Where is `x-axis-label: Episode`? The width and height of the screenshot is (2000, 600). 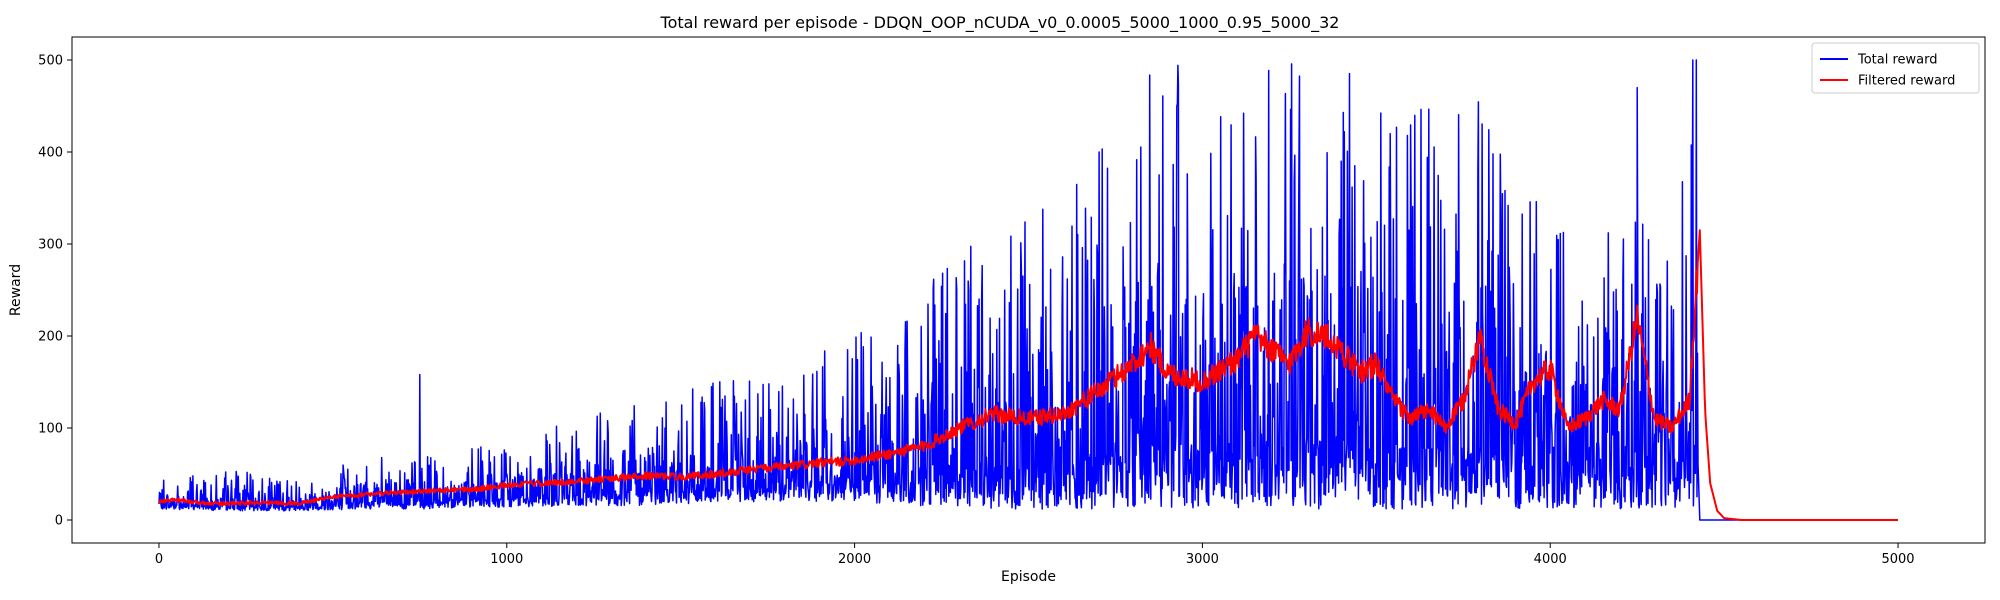
x-axis-label: Episode is located at coordinates (1028, 577).